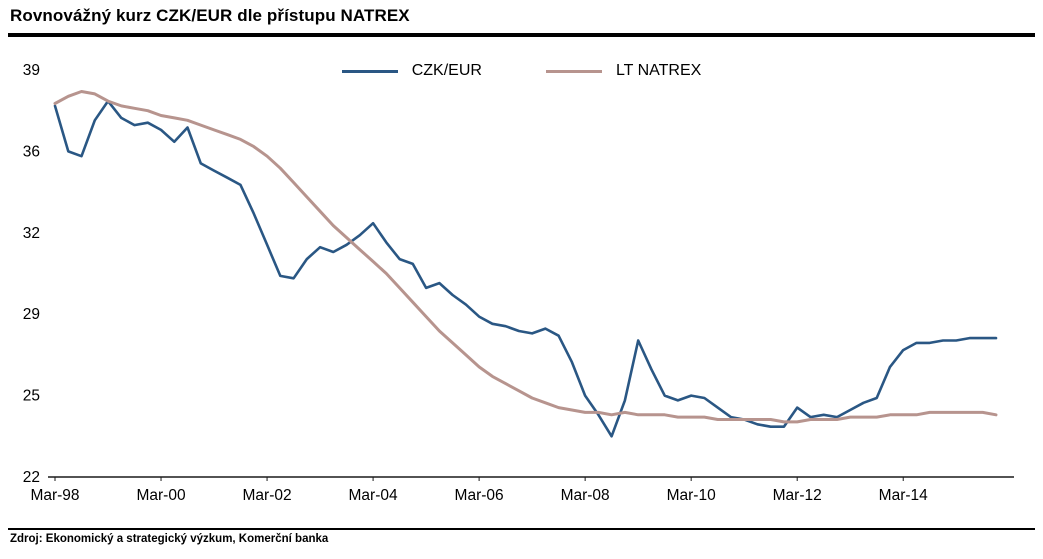 The height and width of the screenshot is (559, 1043). Describe the element at coordinates (54, 495) in the screenshot. I see `svg-text: Mar-98` at that location.